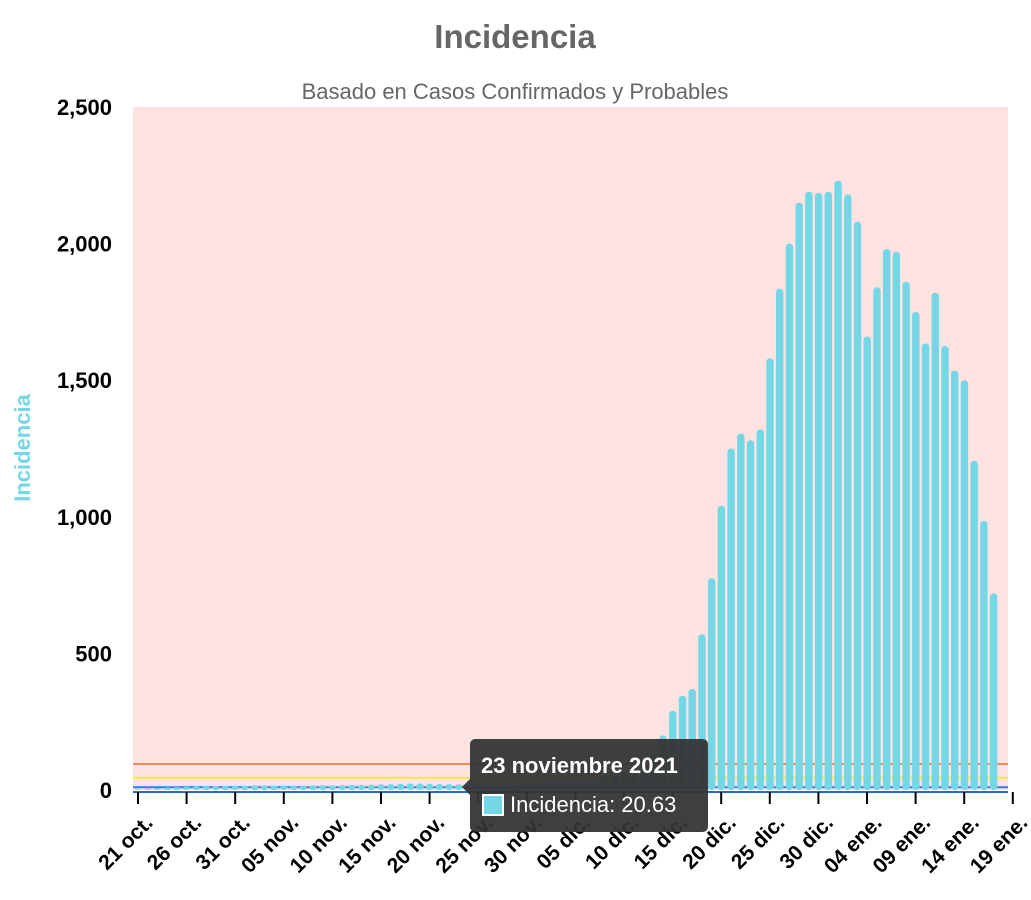 The height and width of the screenshot is (900, 1031). Describe the element at coordinates (84, 244) in the screenshot. I see `y-tick-label: 2,000` at that location.